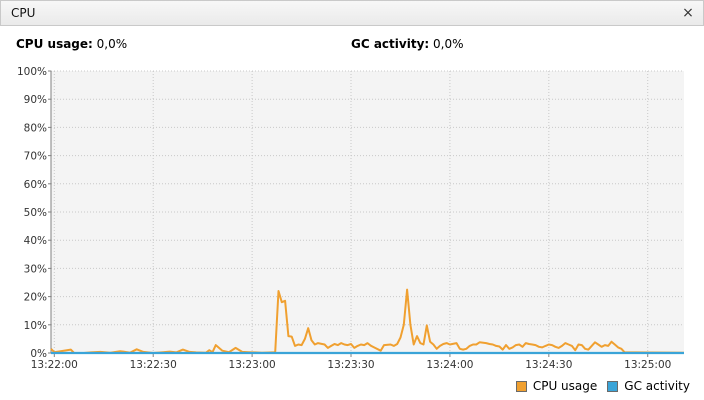 The height and width of the screenshot is (400, 704). I want to click on x-tick-label: 13:22:30, so click(153, 364).